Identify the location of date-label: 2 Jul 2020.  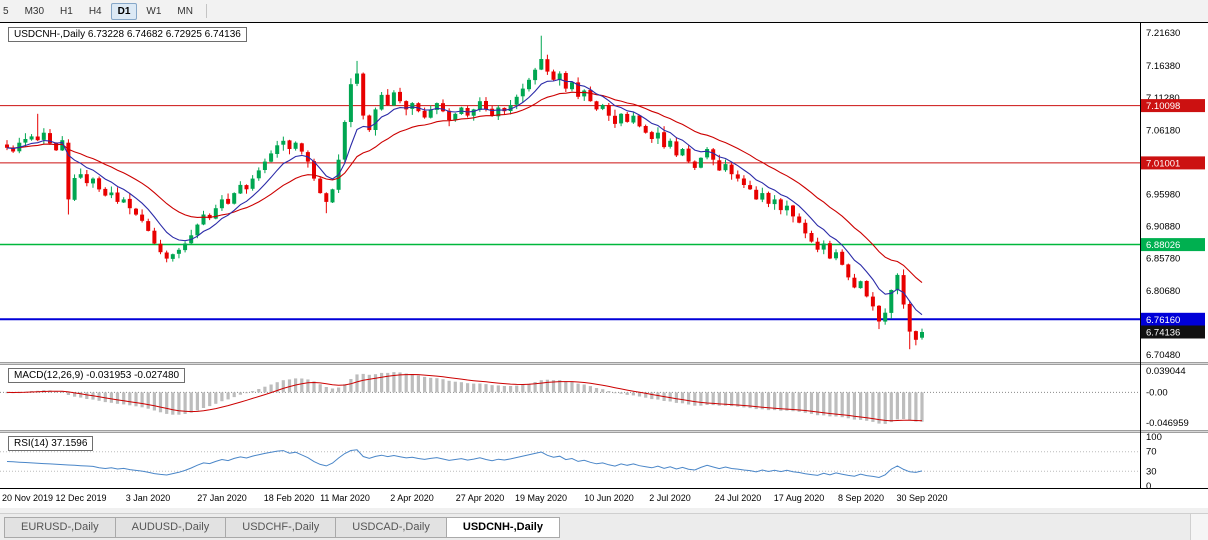
(670, 498).